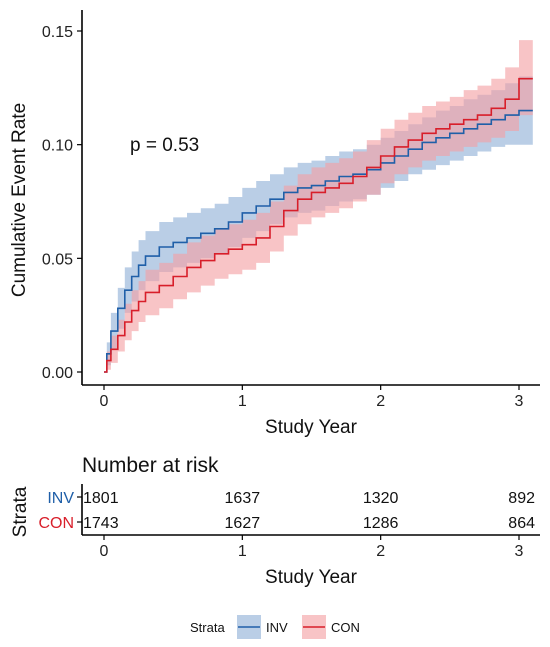  What do you see at coordinates (242, 401) in the screenshot?
I see `x-tick-label: 1` at bounding box center [242, 401].